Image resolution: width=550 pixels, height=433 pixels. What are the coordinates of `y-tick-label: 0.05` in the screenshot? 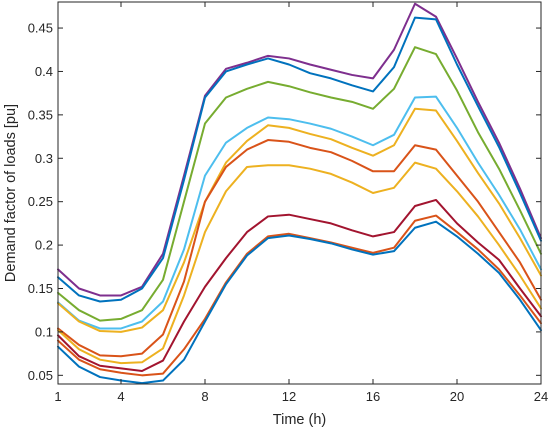 It's located at (40, 375).